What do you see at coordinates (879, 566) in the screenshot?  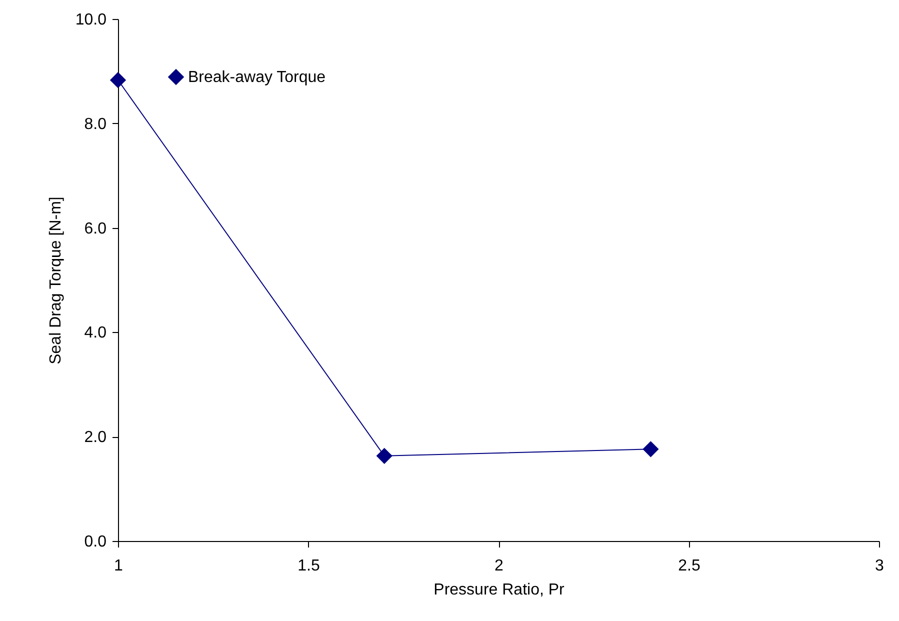 I see `x-tick-label: 3` at bounding box center [879, 566].